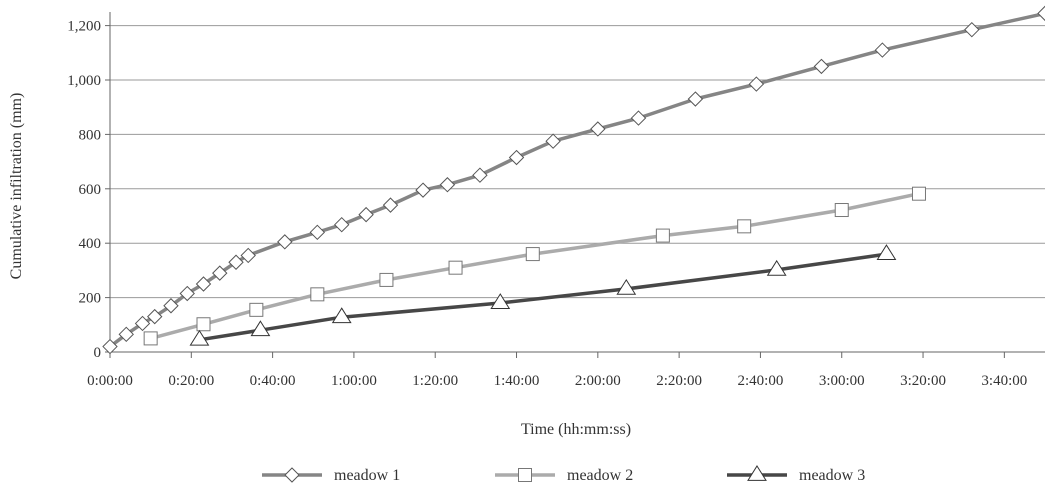  I want to click on legend-label: meadow 2, so click(600, 475).